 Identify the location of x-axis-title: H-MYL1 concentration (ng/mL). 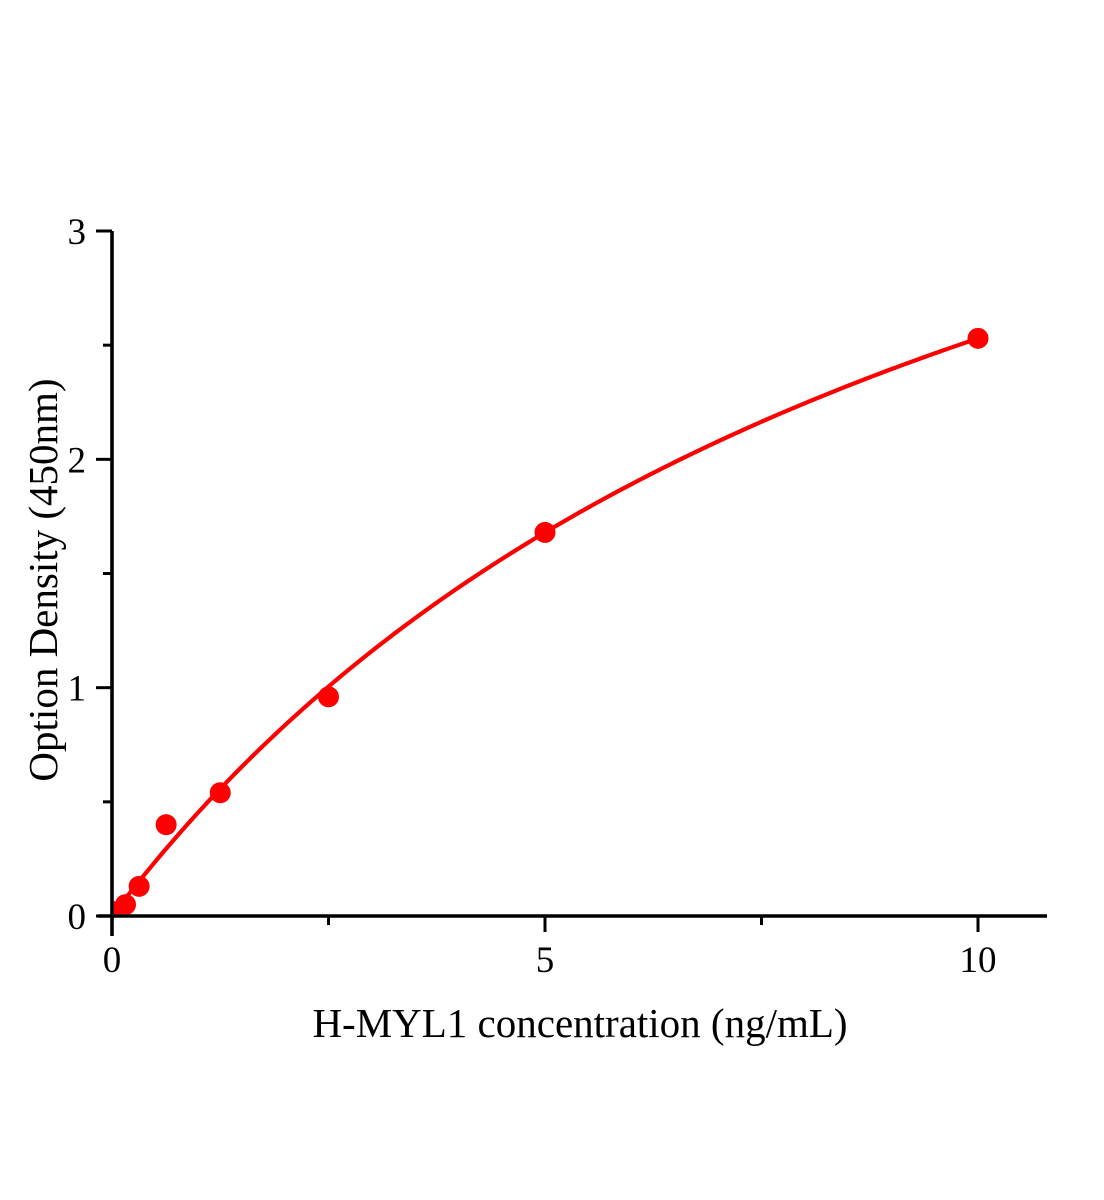
(580, 1023).